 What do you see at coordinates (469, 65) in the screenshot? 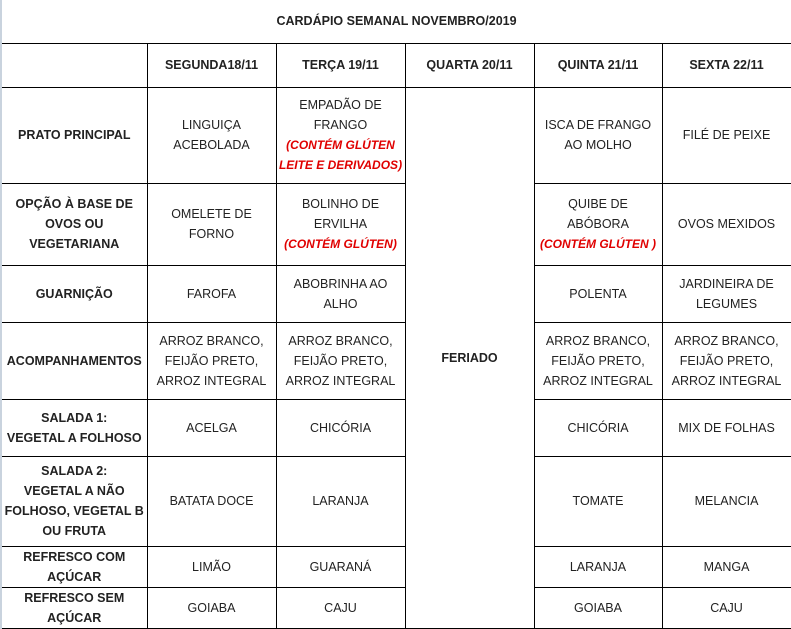
I see `column-header: QUARTA 20/11` at bounding box center [469, 65].